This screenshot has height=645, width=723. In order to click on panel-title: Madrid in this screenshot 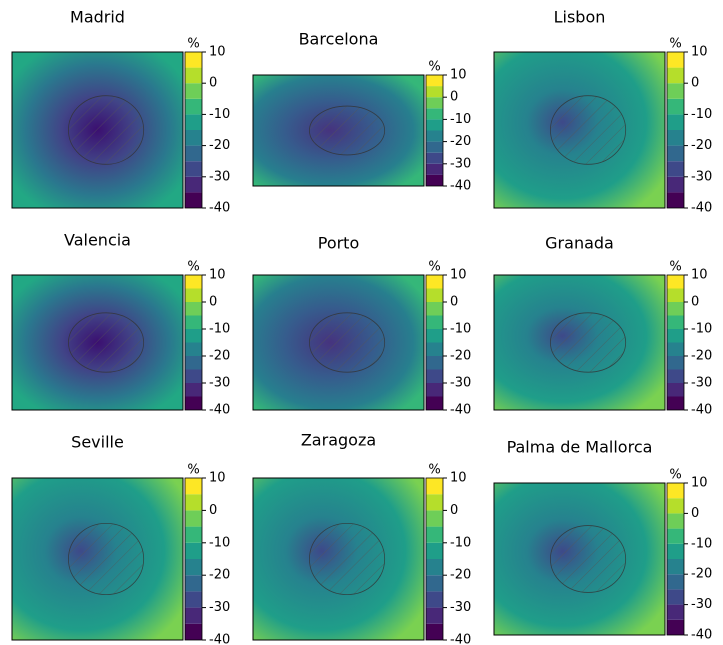, I will do `click(97, 17)`.